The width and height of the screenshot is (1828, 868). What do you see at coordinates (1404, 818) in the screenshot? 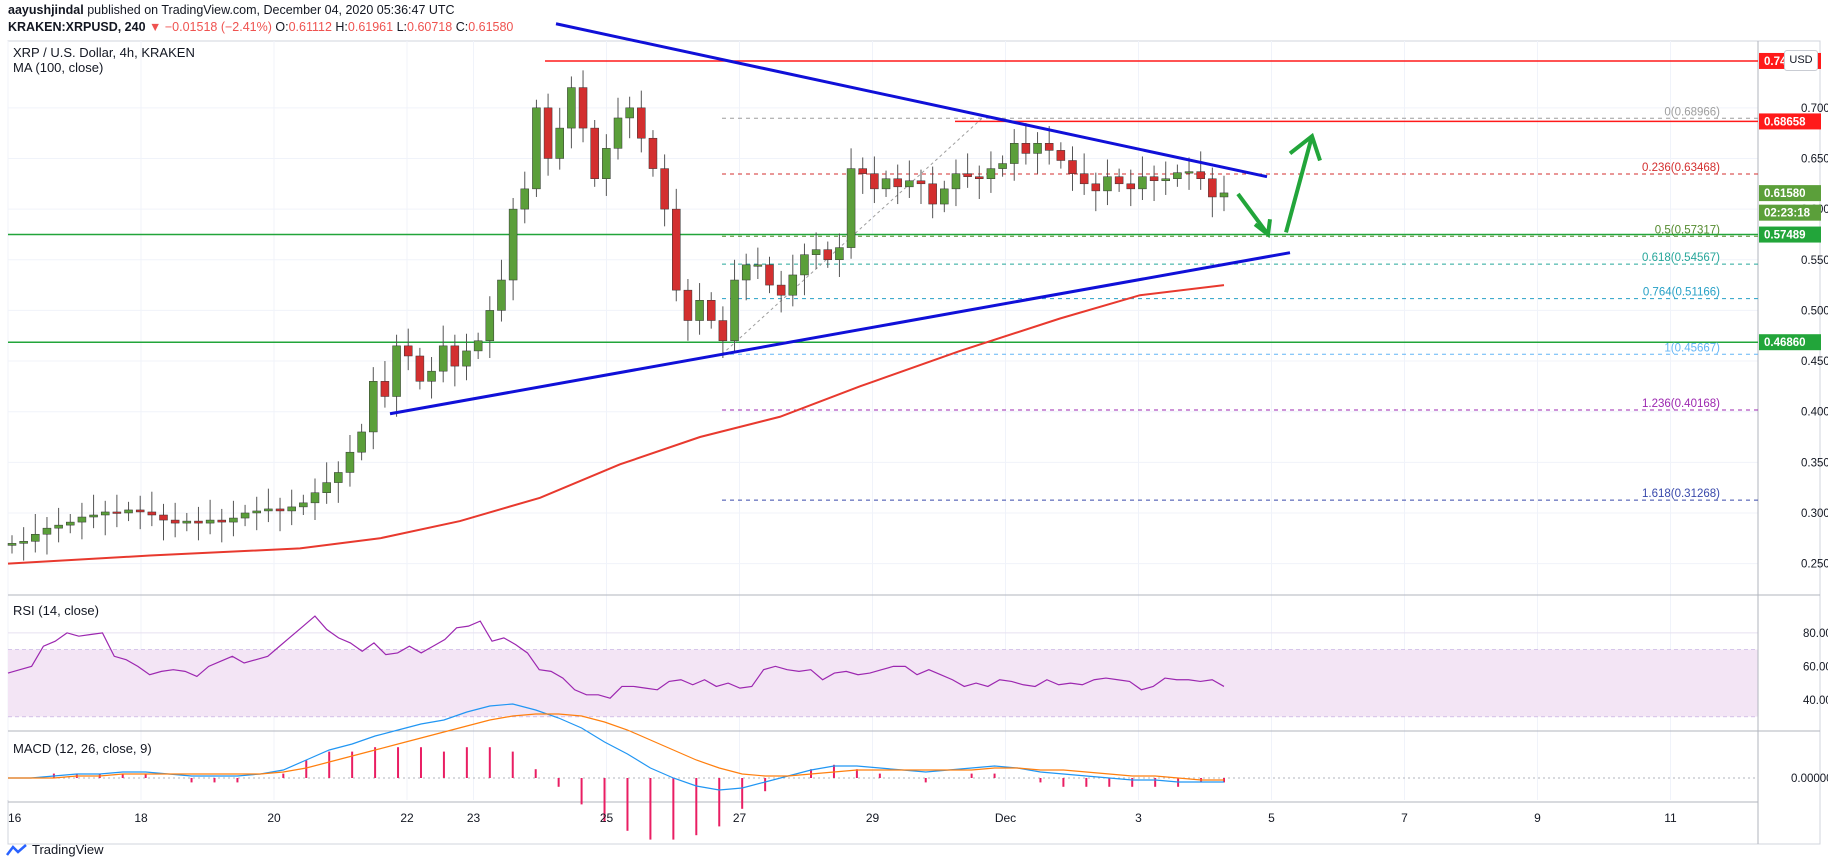
I see `x-tick-label: 7` at bounding box center [1404, 818].